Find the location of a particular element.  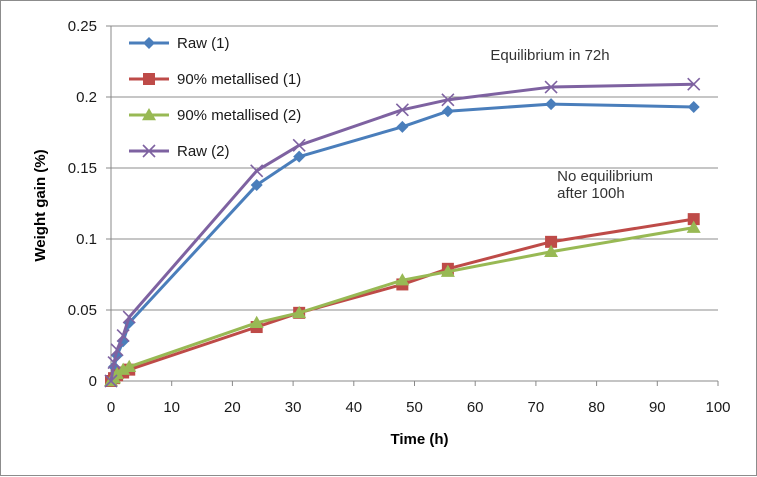

legend-item: Raw (2) is located at coordinates (179, 151).